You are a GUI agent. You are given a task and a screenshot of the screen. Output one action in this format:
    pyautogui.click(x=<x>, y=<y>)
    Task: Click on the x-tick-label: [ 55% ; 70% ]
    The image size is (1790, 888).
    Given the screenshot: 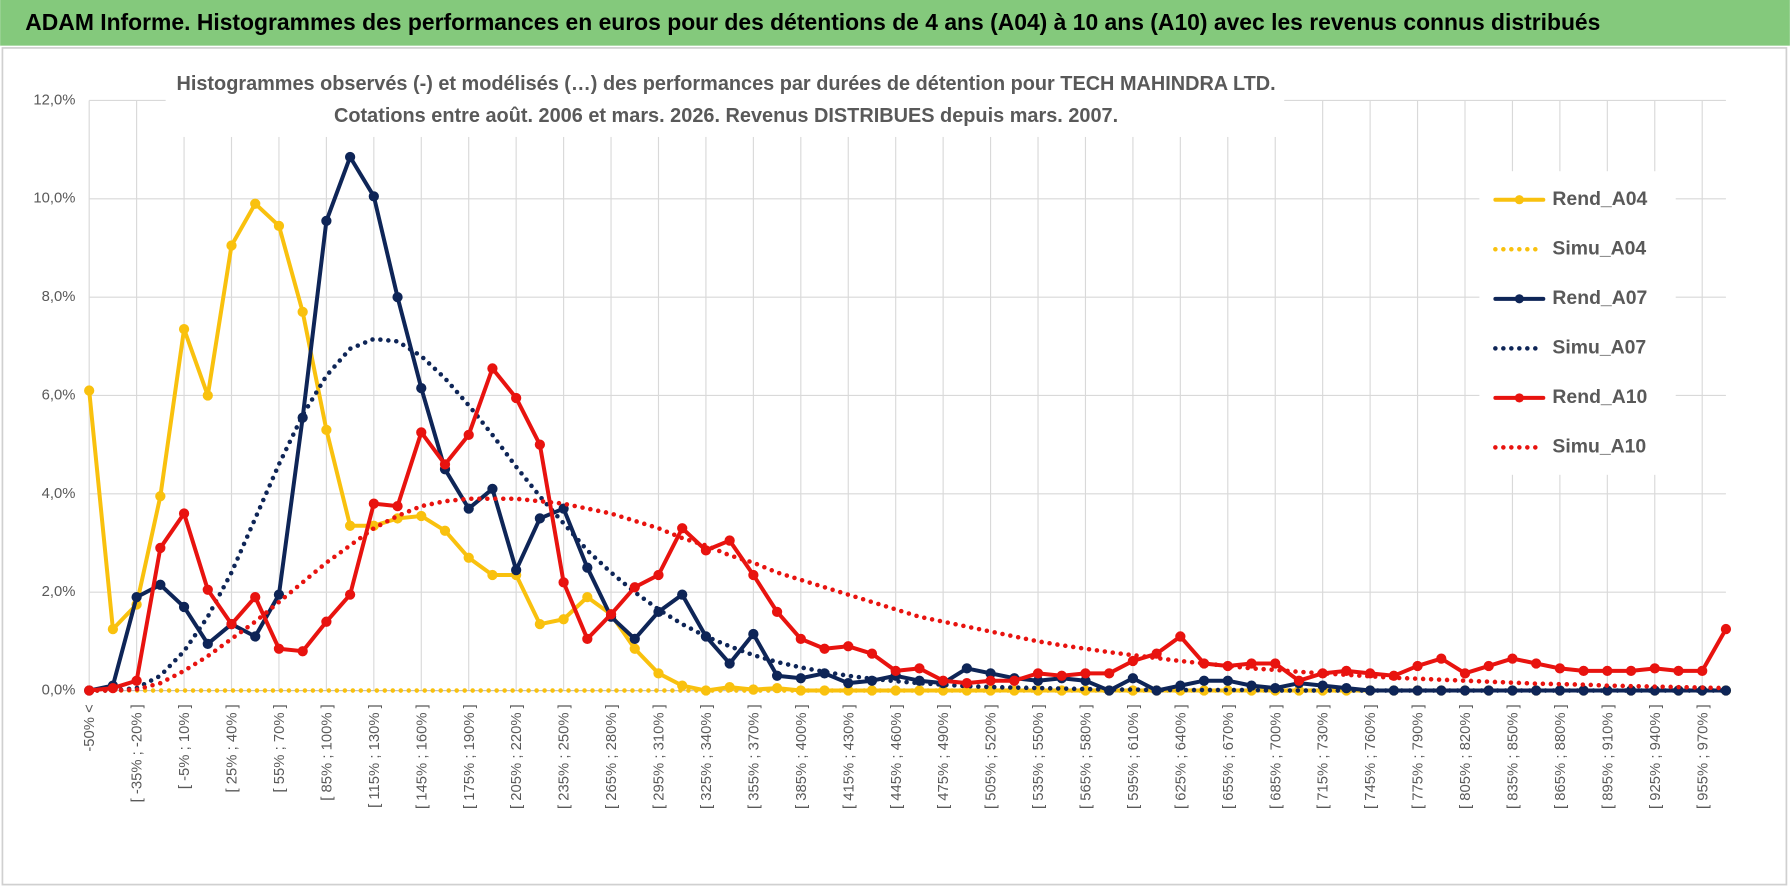 What is the action you would take?
    pyautogui.click(x=280, y=748)
    